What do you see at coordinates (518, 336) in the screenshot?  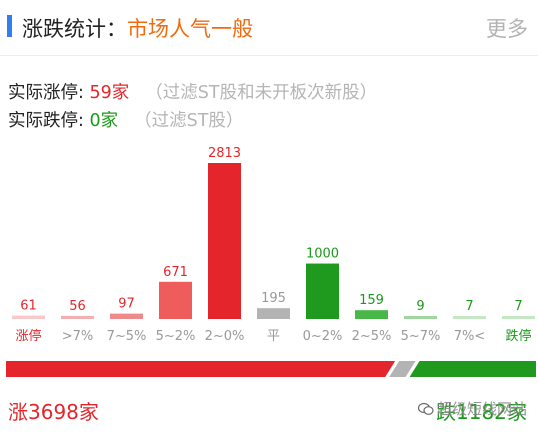 I see `category-label: 跌停` at bounding box center [518, 336].